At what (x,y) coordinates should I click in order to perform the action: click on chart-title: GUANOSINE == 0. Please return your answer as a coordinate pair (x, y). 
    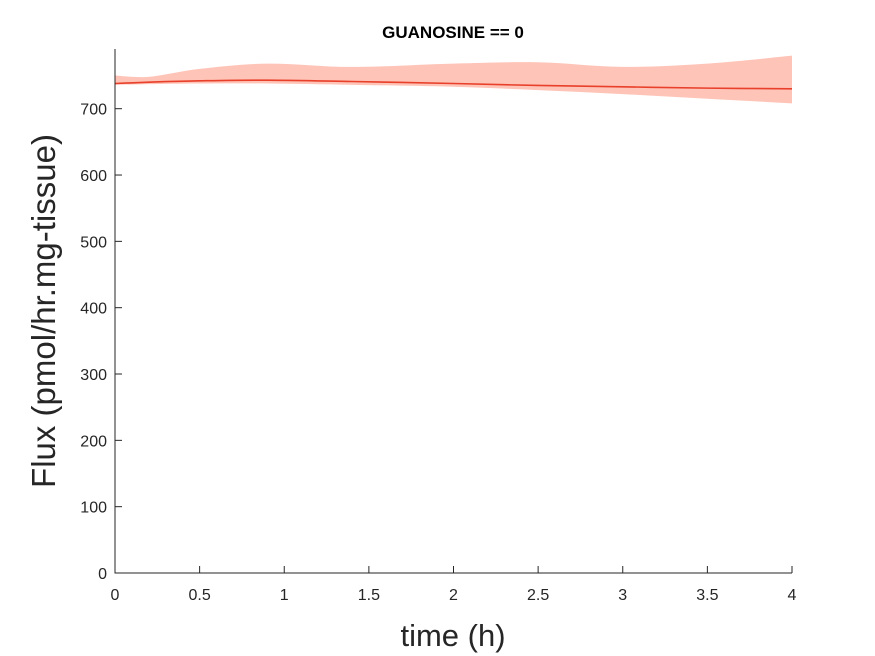
    Looking at the image, I should click on (453, 32).